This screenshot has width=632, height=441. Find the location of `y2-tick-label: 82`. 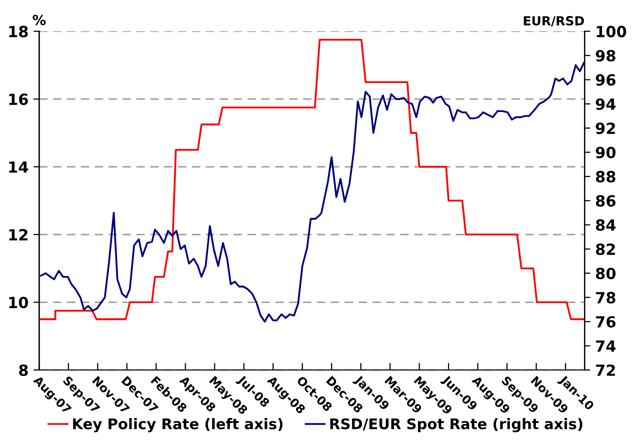

y2-tick-label: 82 is located at coordinates (605, 250).